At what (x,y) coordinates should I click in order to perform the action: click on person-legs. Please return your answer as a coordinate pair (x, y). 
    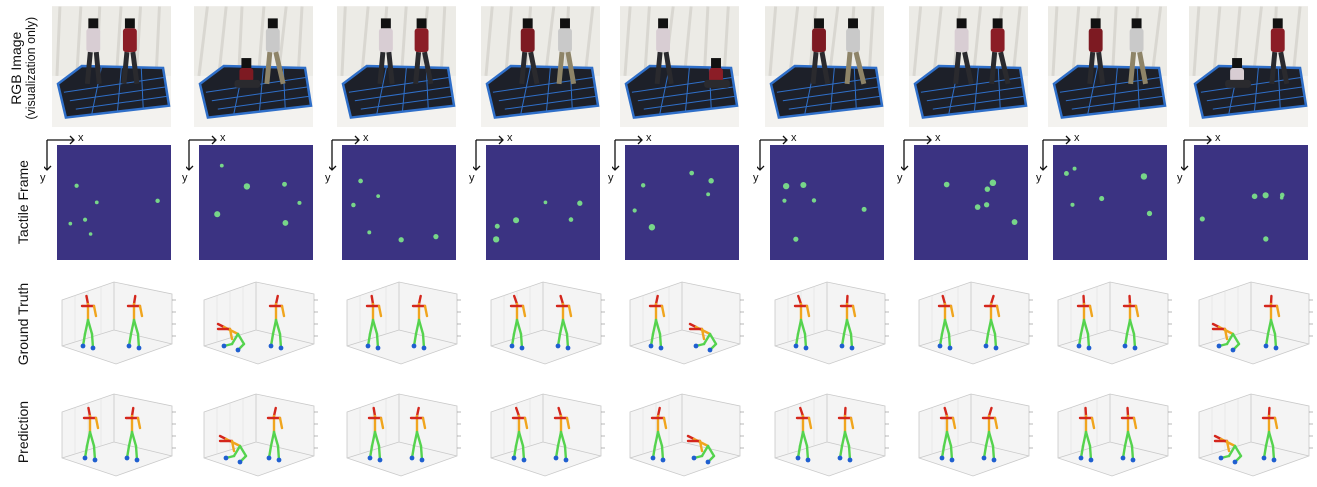
    Looking at the image, I should click on (1238, 84).